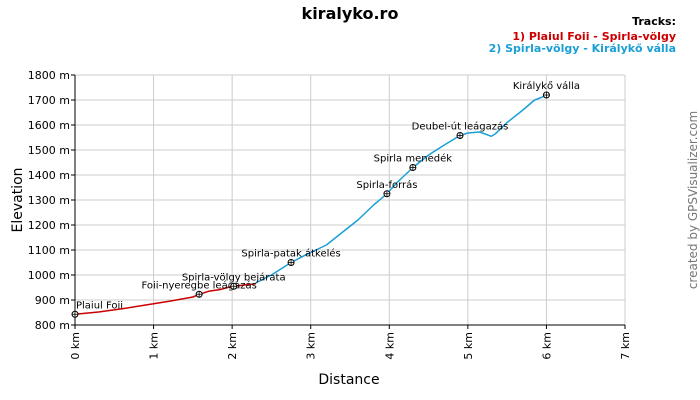 The image size is (700, 400). Describe the element at coordinates (49, 150) in the screenshot. I see `y-tick-label: 1500 m` at that location.